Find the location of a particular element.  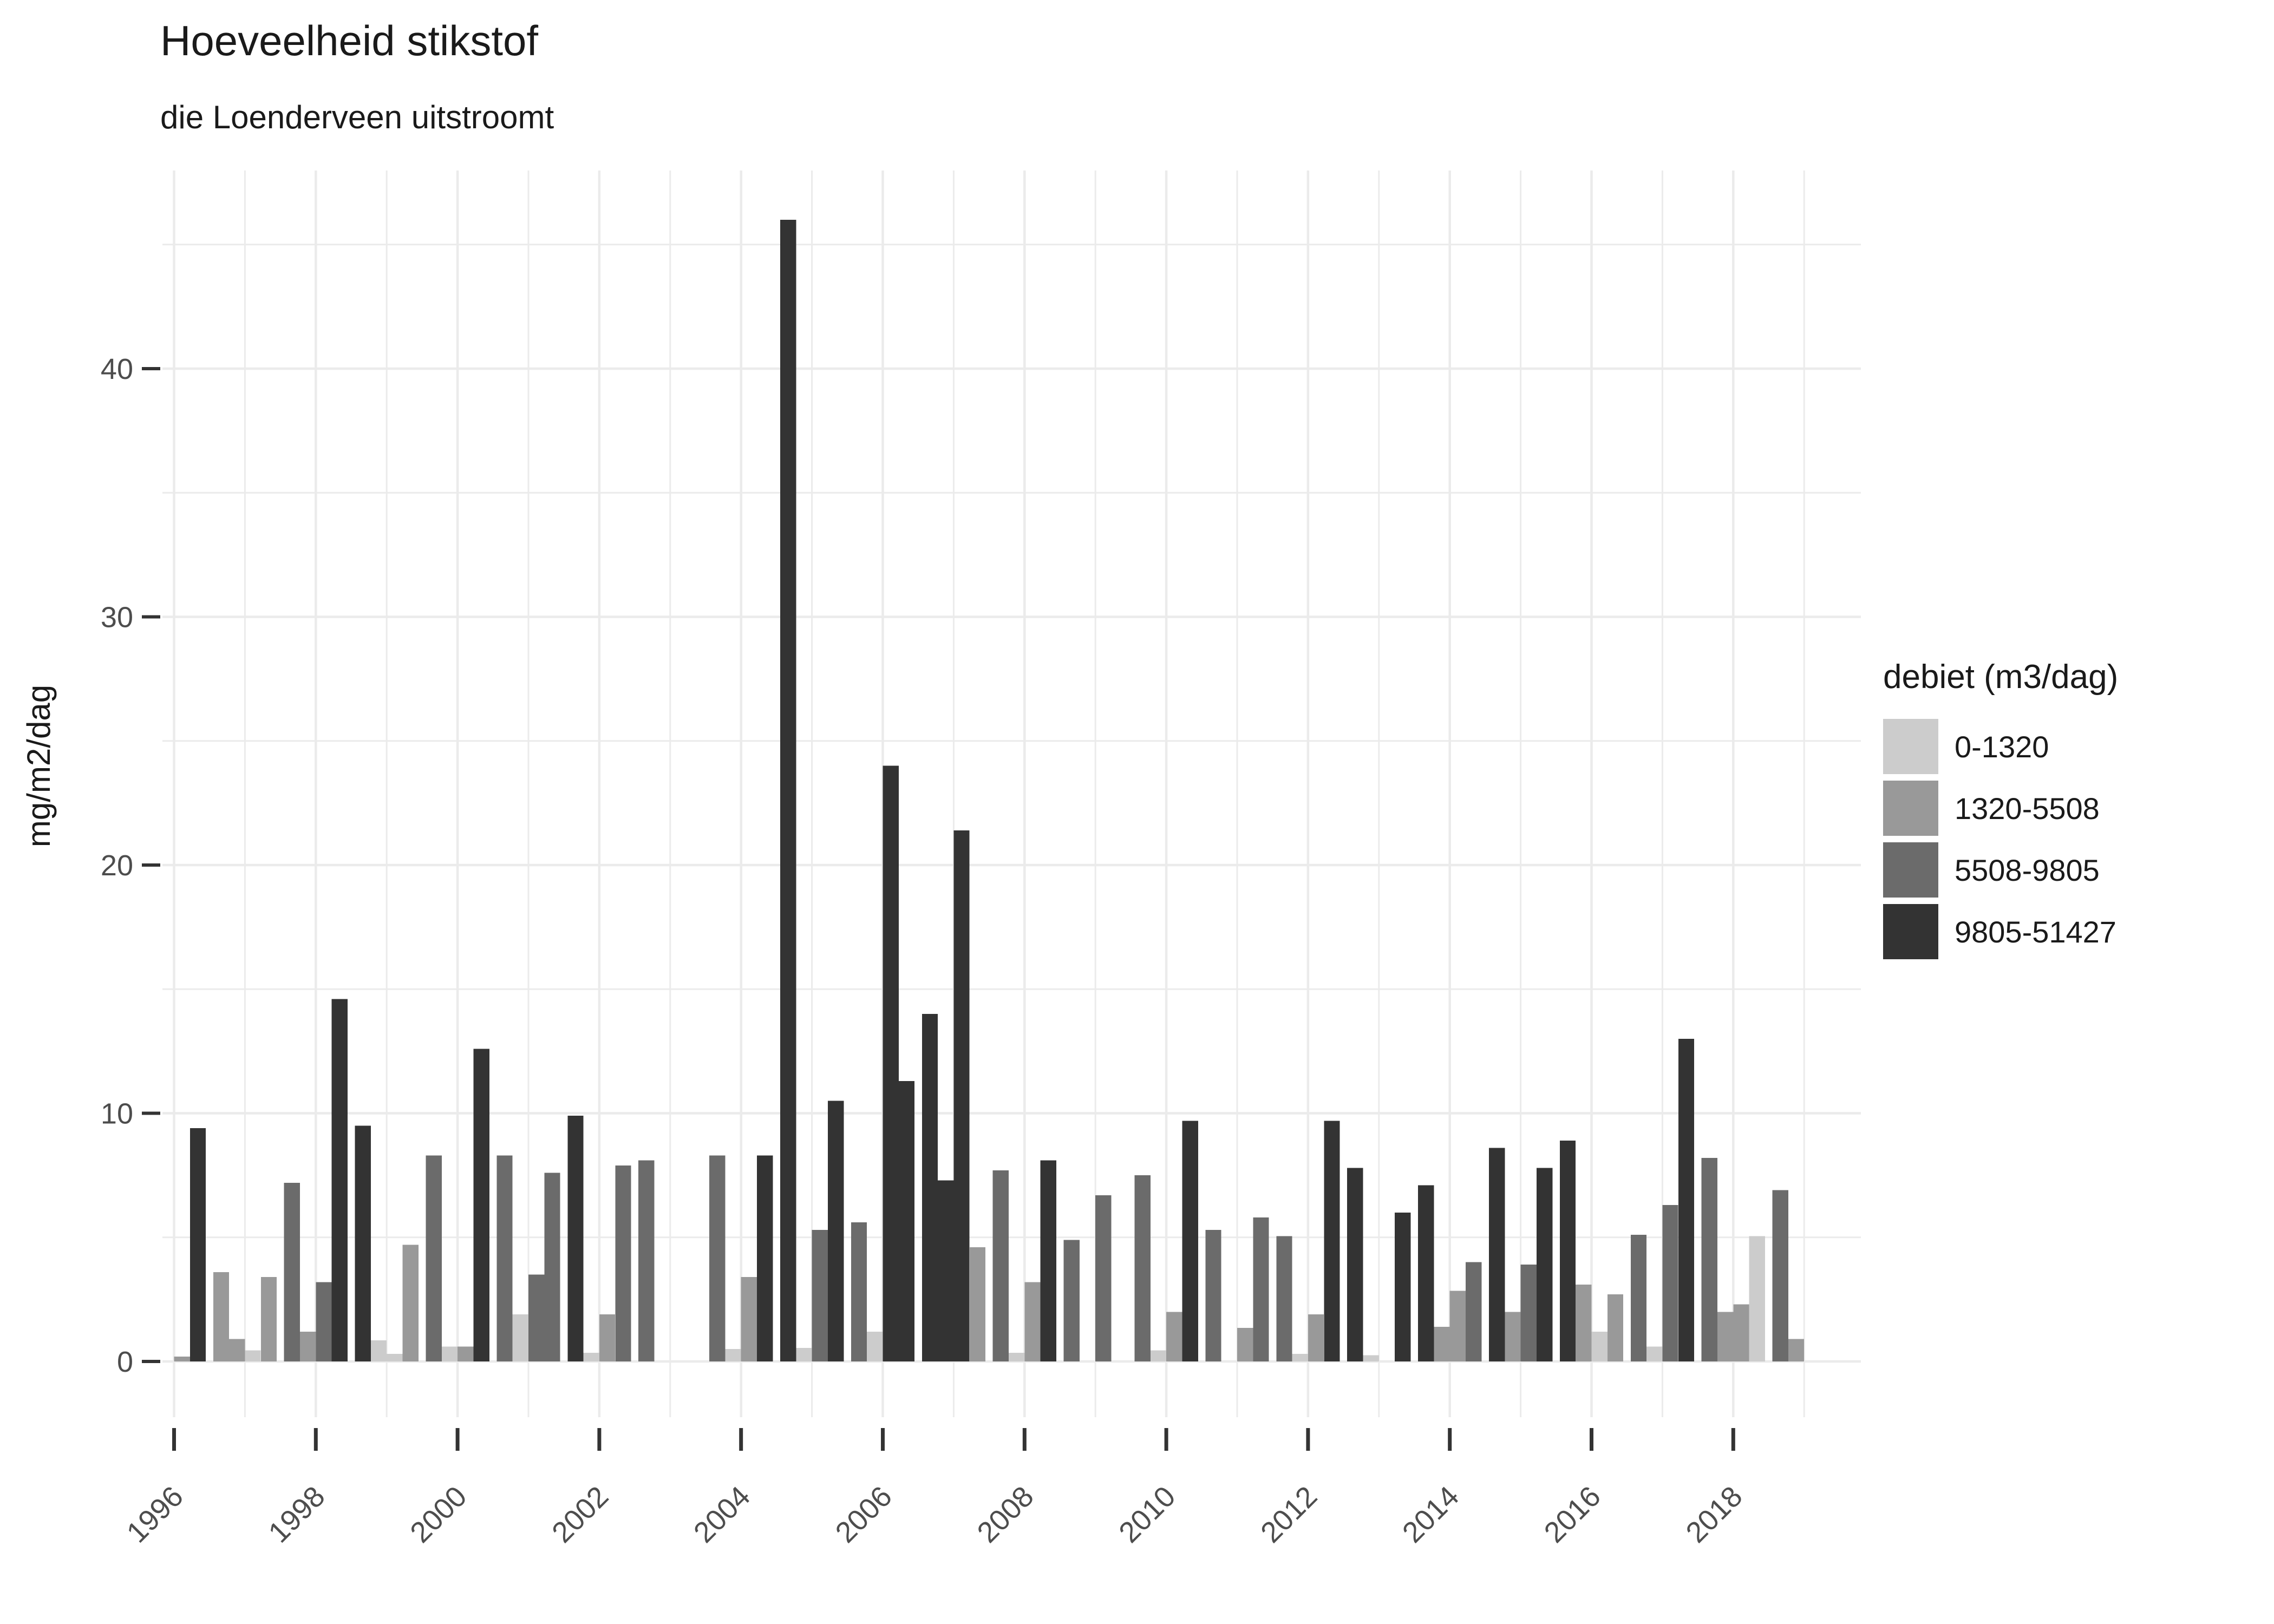

x-tick-label: 1996 is located at coordinates (155, 1514).